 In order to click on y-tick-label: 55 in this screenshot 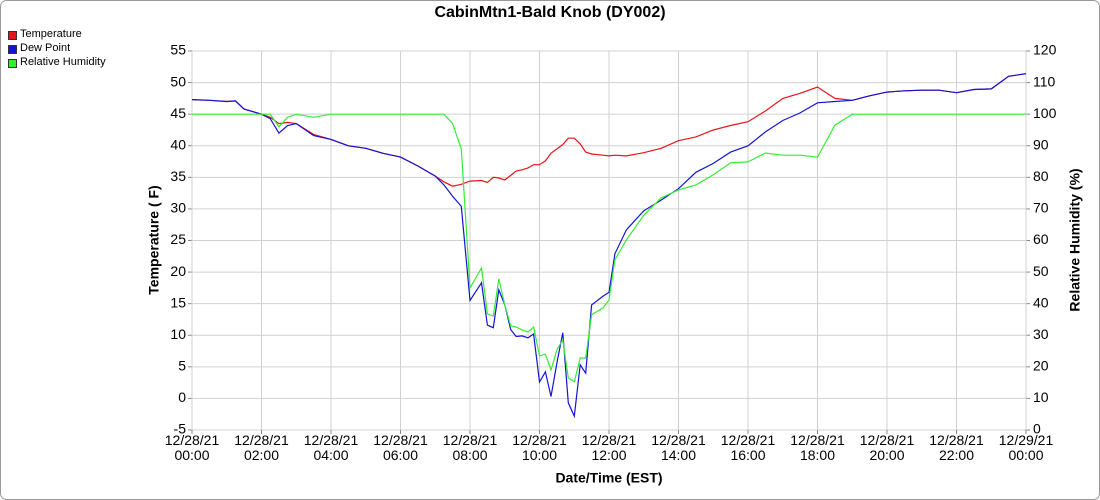, I will do `click(178, 50)`.